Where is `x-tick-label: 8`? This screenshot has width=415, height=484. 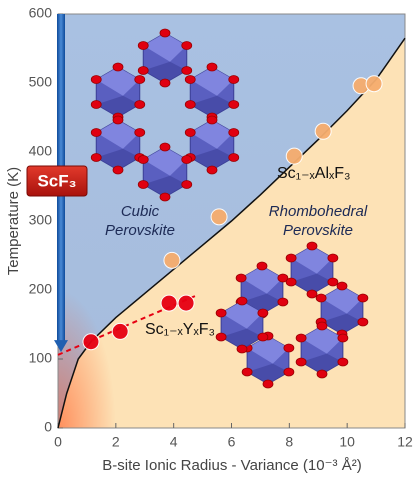 x-tick-label: 8 is located at coordinates (289, 442).